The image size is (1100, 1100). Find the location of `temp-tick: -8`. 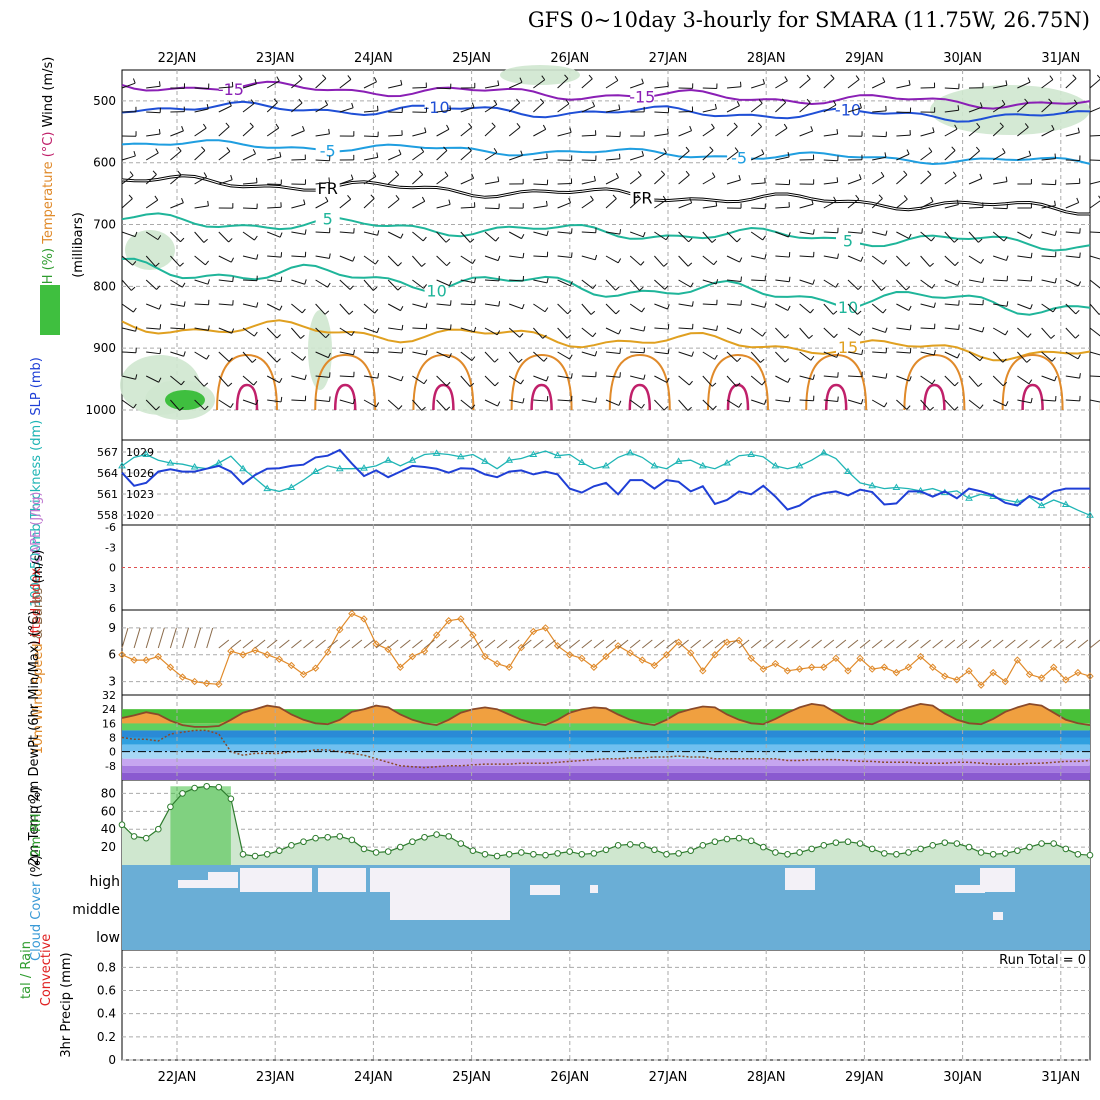

temp-tick: -8 is located at coordinates (110, 766).